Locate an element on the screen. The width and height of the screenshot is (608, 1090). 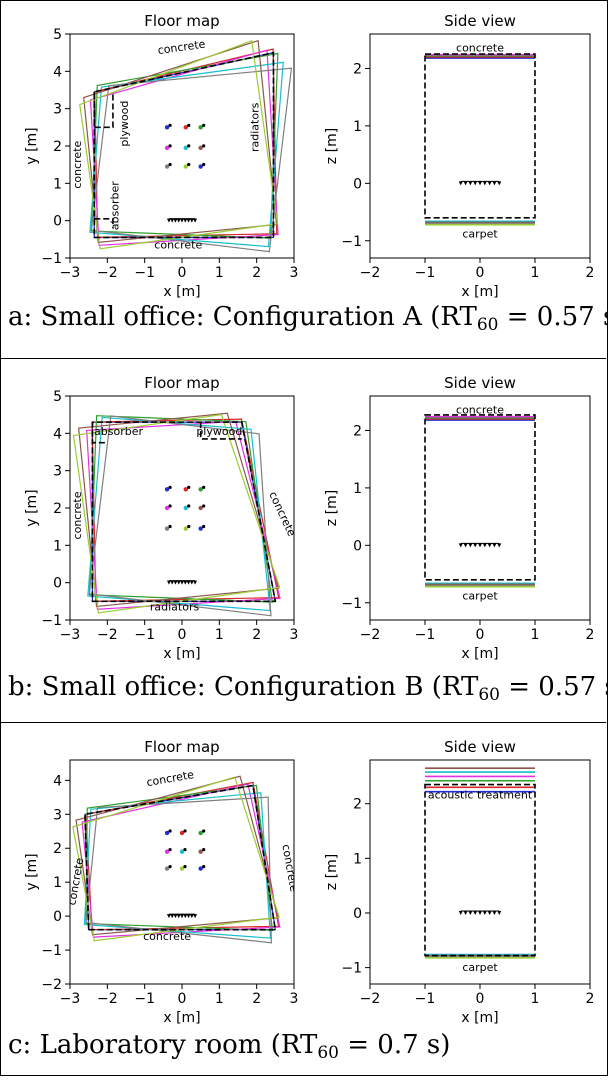
plot-area: concrete carpet is located at coordinates (480, 141).